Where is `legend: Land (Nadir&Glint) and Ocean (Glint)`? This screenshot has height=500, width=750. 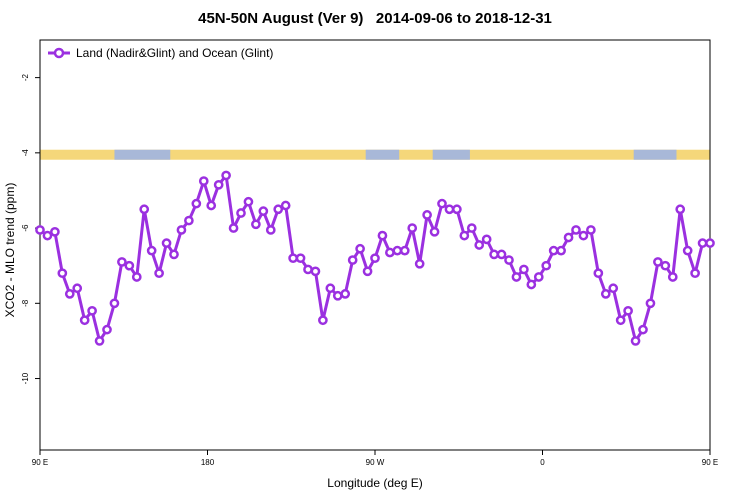 legend: Land (Nadir&Glint) and Ocean (Glint) is located at coordinates (160, 53).